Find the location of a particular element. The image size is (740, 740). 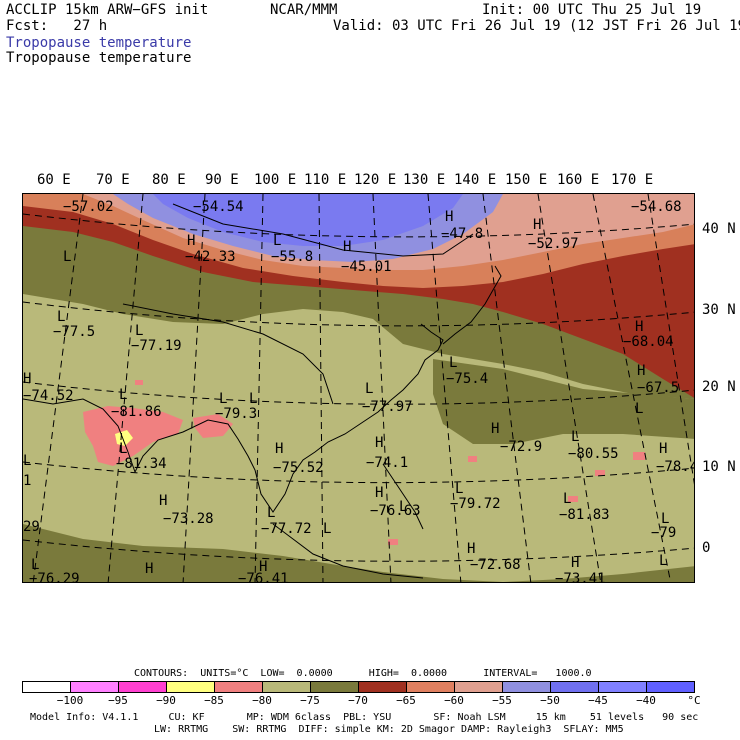

lon-label-150e: 150 E is located at coordinates (526, 180).